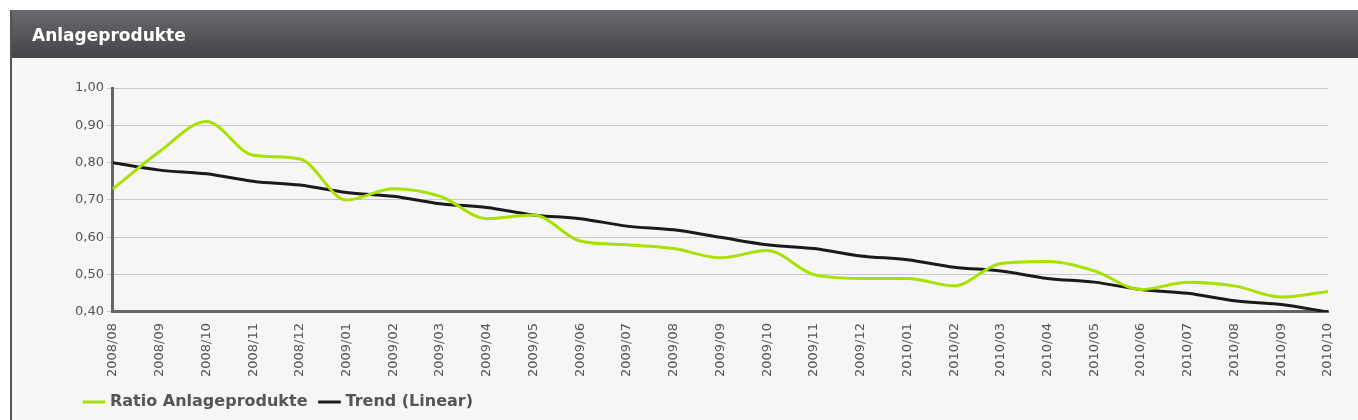  I want to click on x-tick-label: 2008/10, so click(205, 350).